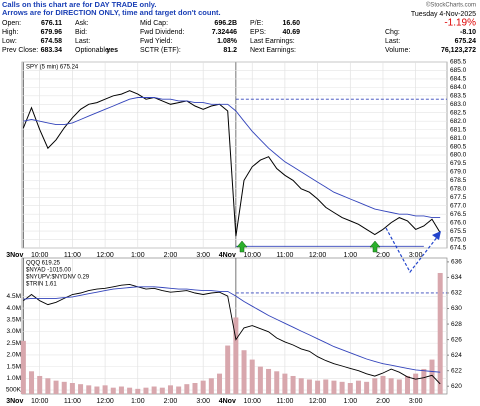  What do you see at coordinates (397, 50) in the screenshot?
I see `stat-label: Volume:` at bounding box center [397, 50].